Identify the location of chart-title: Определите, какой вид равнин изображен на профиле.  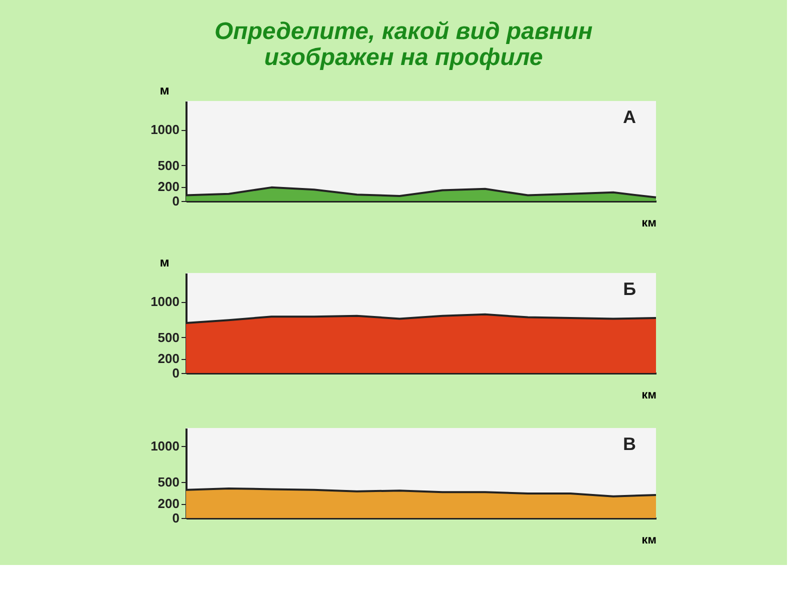
(404, 44).